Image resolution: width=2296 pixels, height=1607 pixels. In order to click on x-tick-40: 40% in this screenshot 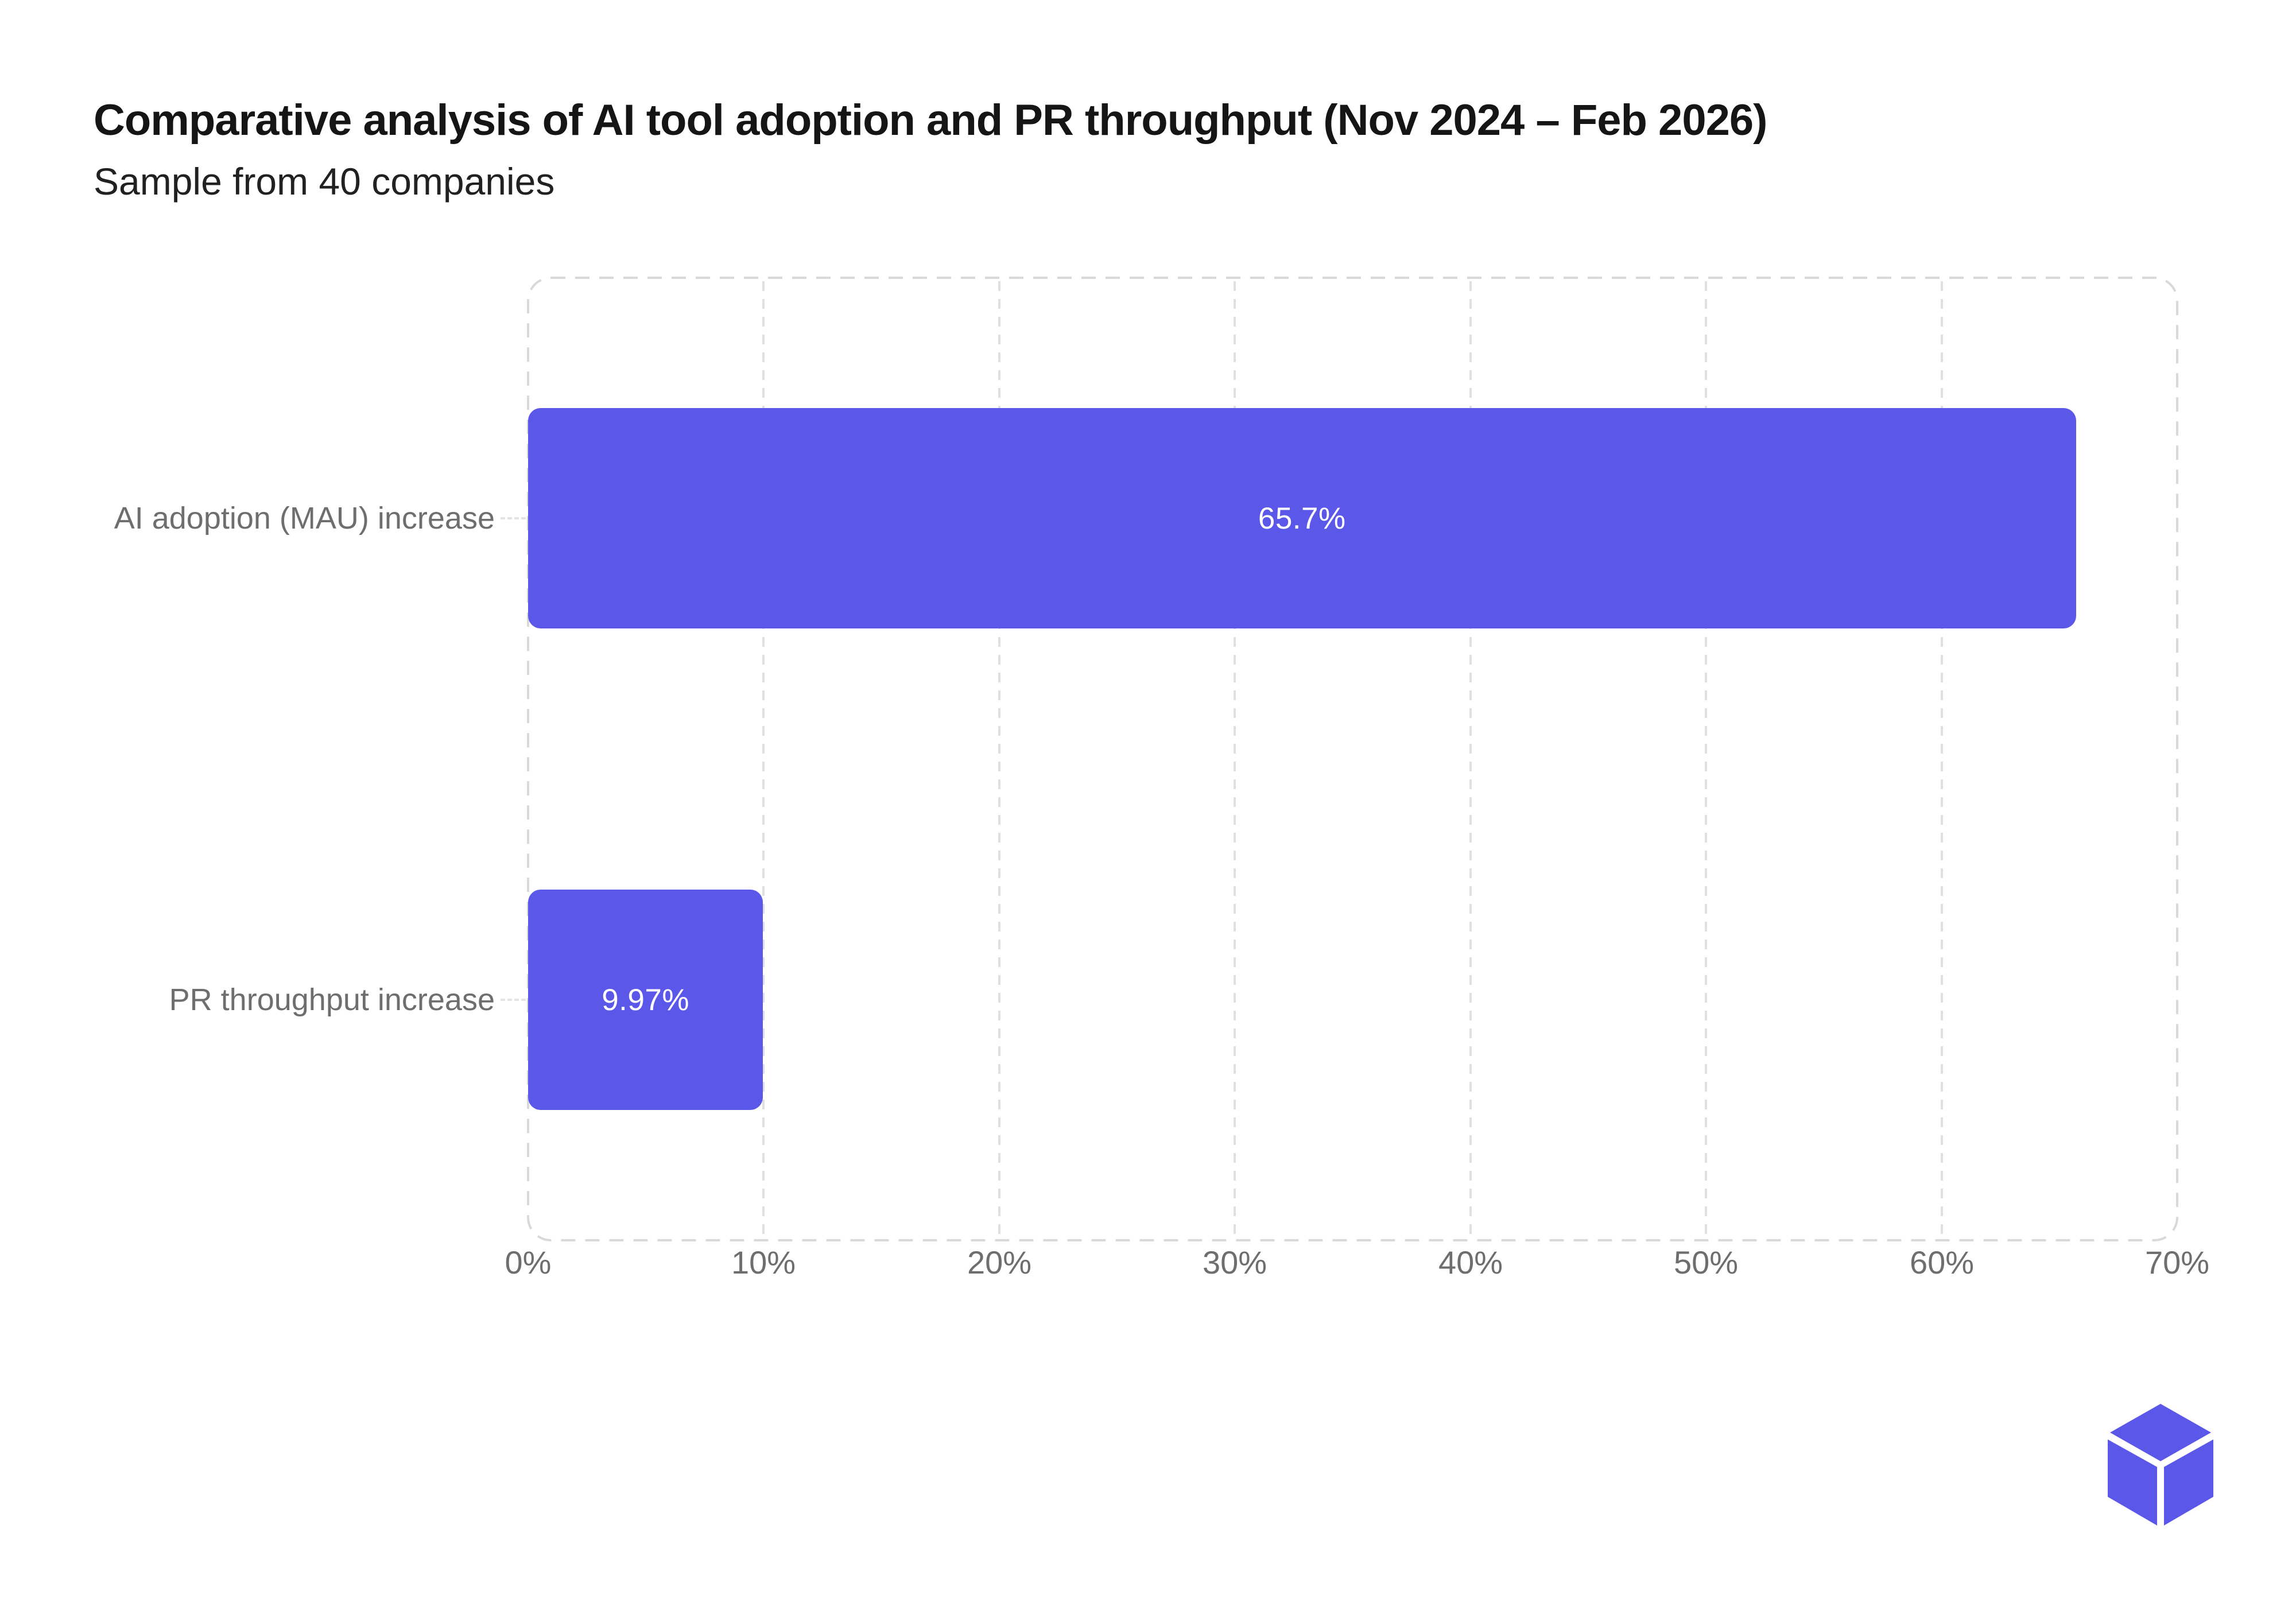, I will do `click(1470, 1262)`.